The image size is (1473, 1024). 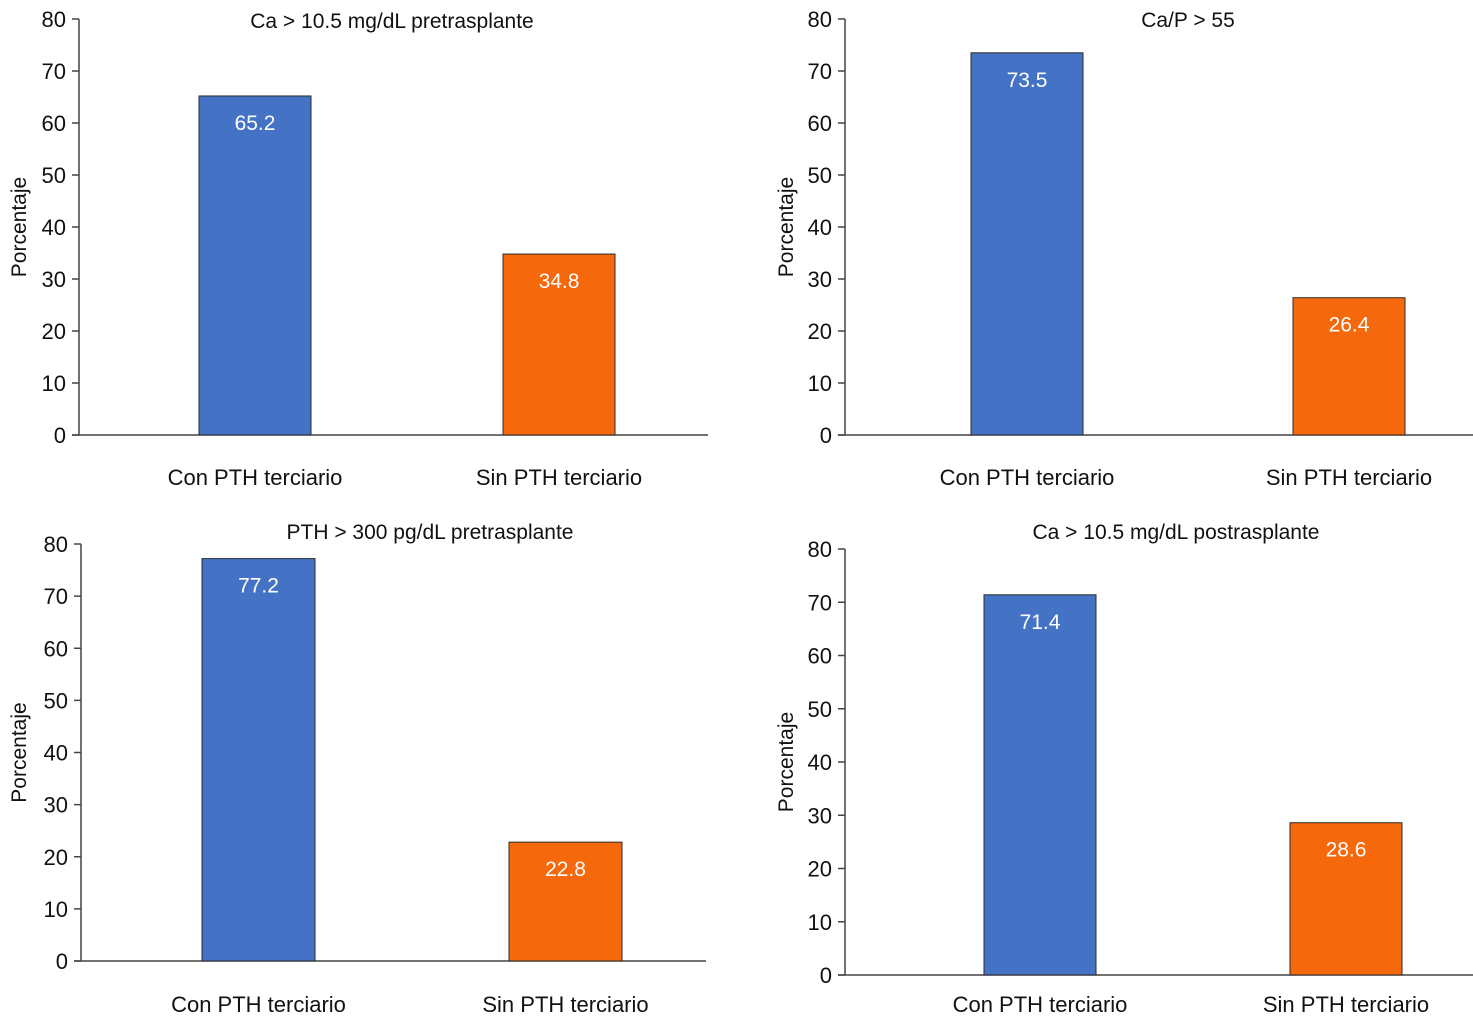 What do you see at coordinates (255, 123) in the screenshot?
I see `bar-value-label: 65.2` at bounding box center [255, 123].